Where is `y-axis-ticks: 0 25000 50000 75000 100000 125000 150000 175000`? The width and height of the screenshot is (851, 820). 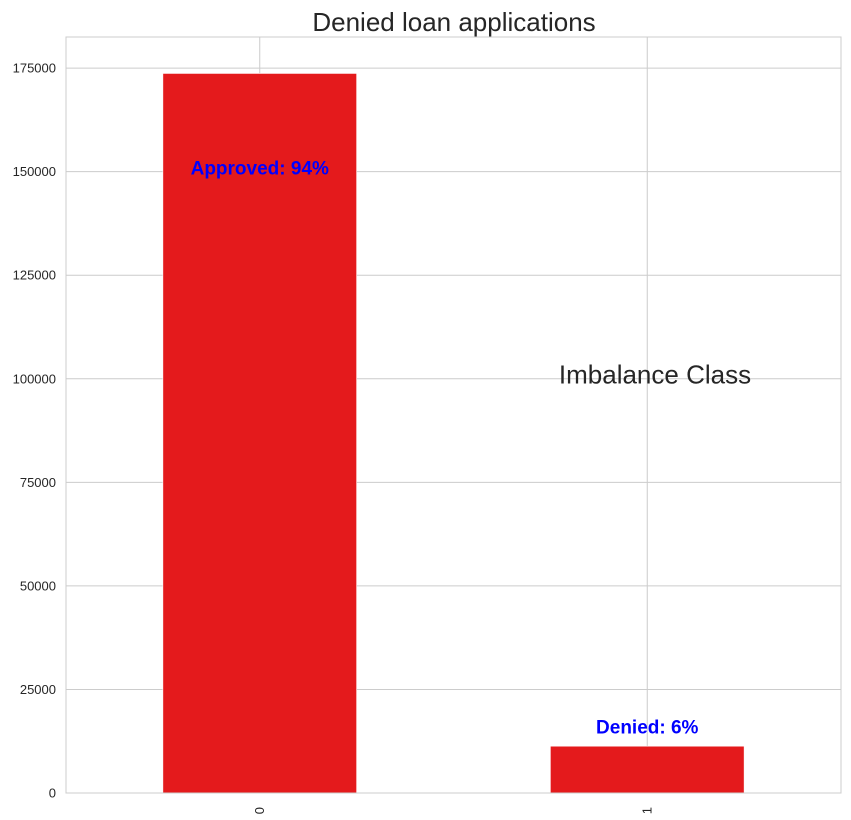
y-axis-ticks: 0 25000 50000 75000 100000 125000 150000 175000 is located at coordinates (34, 431).